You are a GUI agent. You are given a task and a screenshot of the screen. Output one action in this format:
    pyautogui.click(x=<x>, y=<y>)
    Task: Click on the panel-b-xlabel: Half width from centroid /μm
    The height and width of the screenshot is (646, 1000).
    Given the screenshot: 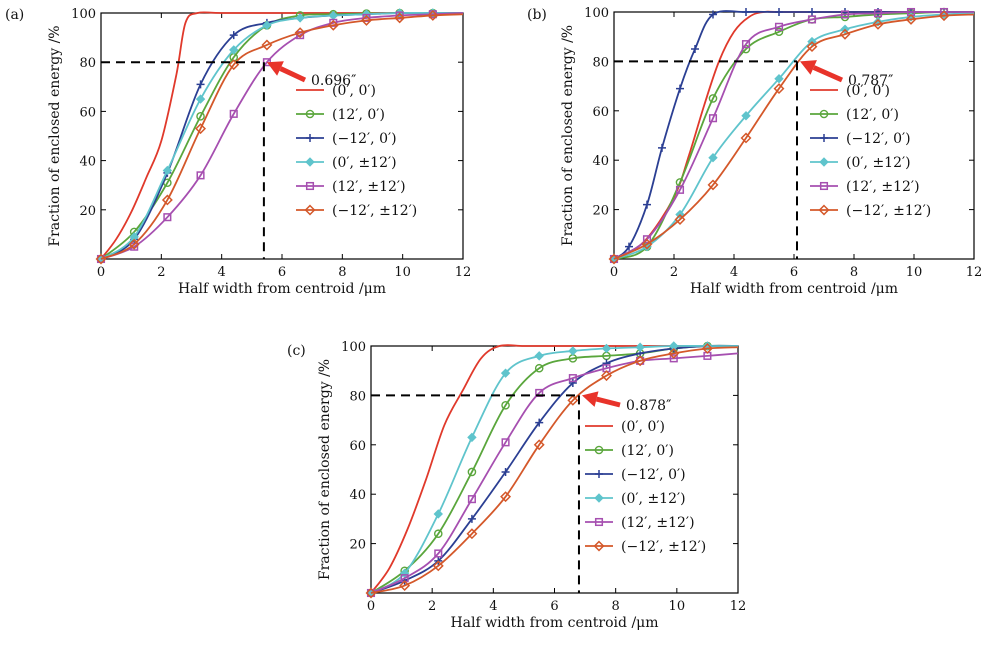 What is the action you would take?
    pyautogui.click(x=794, y=289)
    